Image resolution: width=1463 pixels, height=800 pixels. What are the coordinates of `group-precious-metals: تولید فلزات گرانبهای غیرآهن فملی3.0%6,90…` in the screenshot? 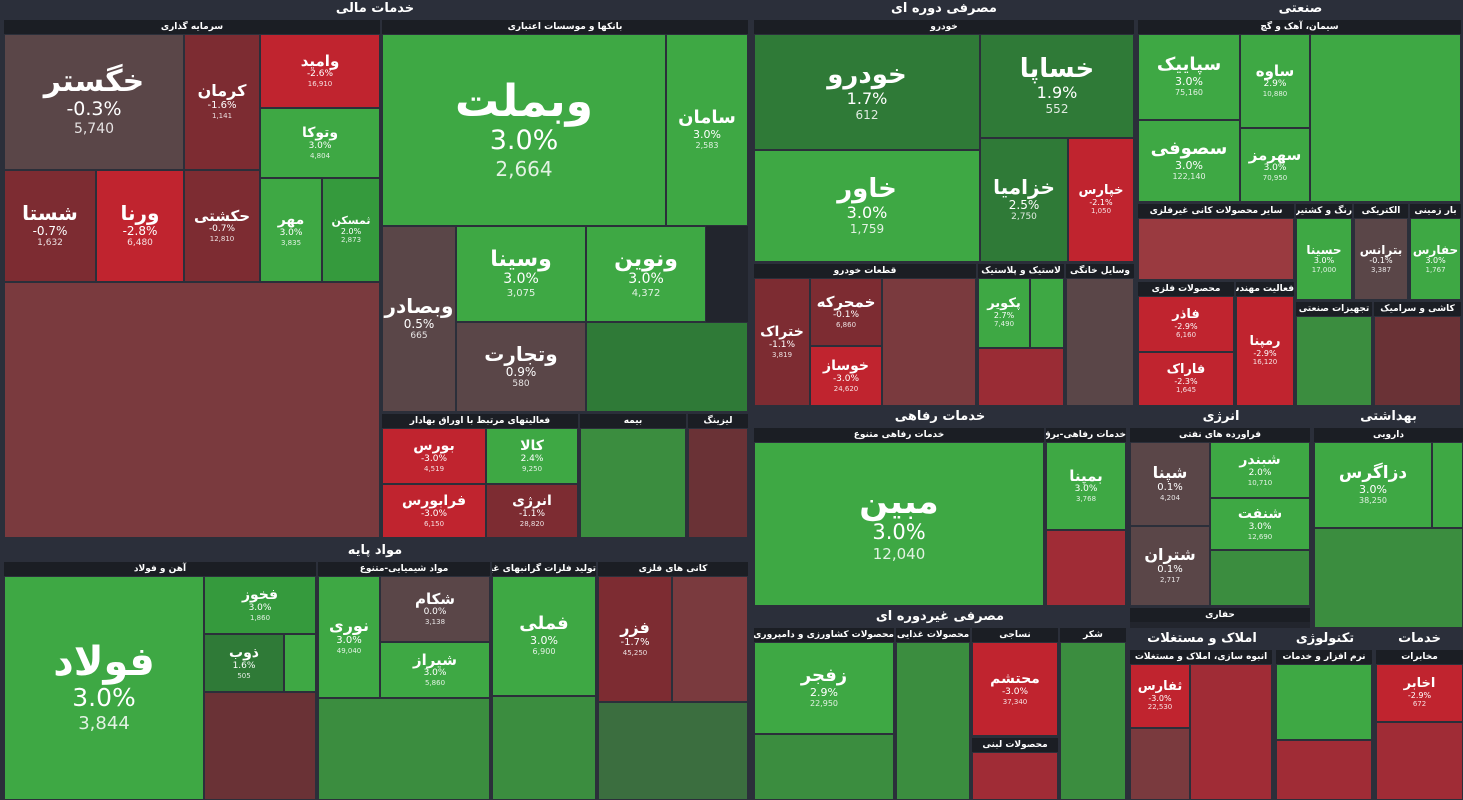 It's located at (544, 681).